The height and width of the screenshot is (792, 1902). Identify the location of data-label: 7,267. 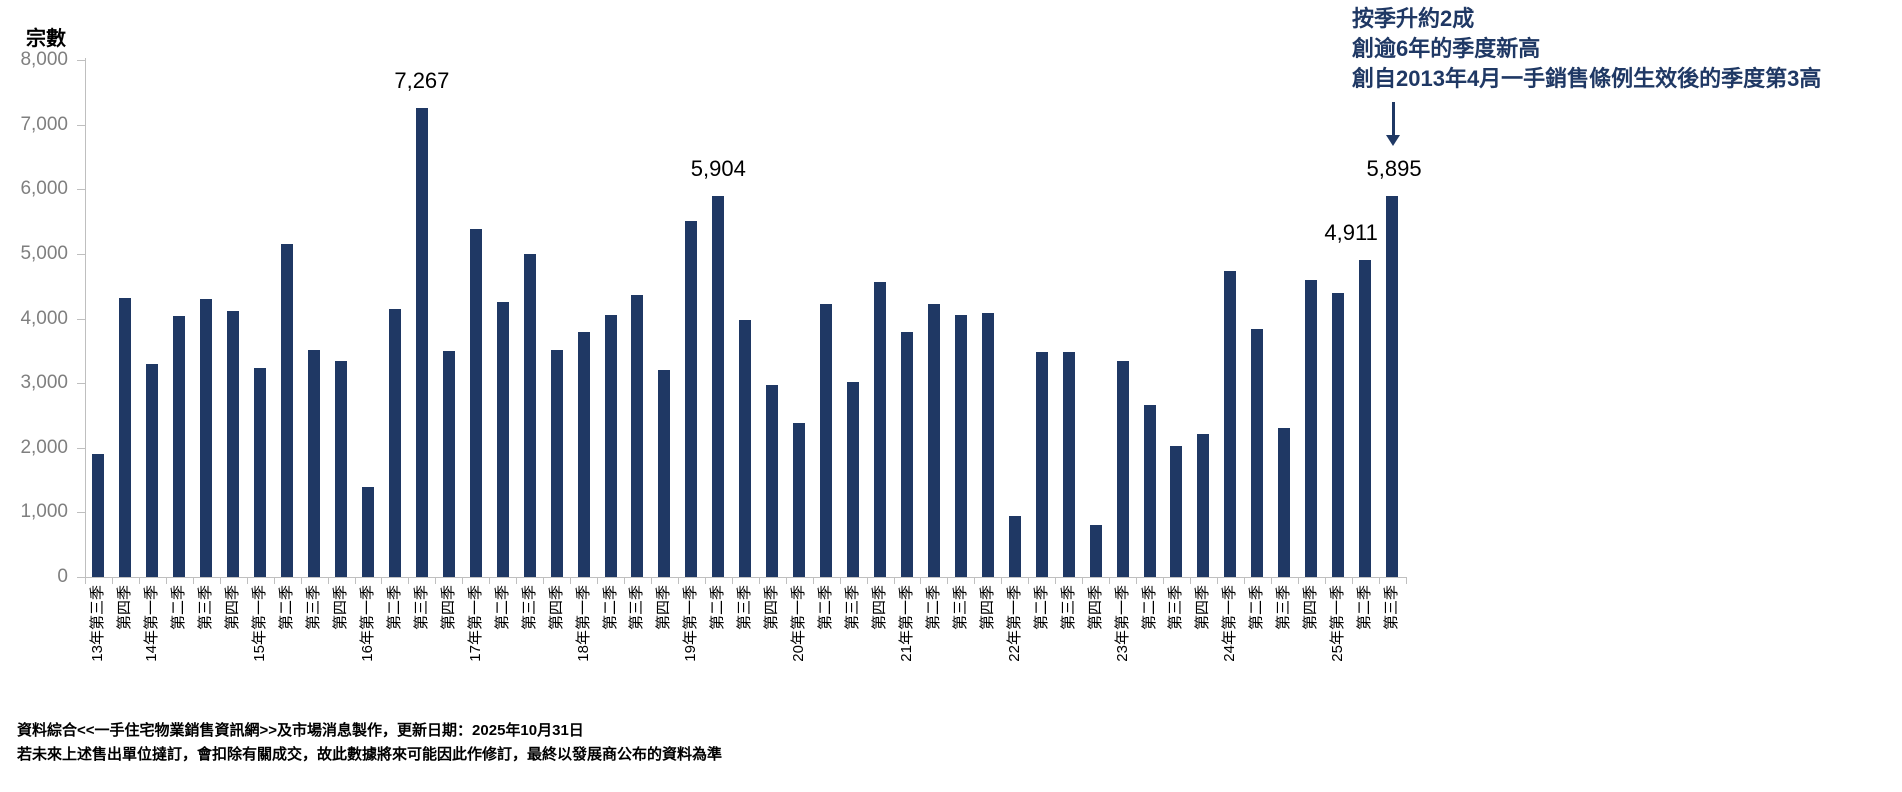
(422, 80).